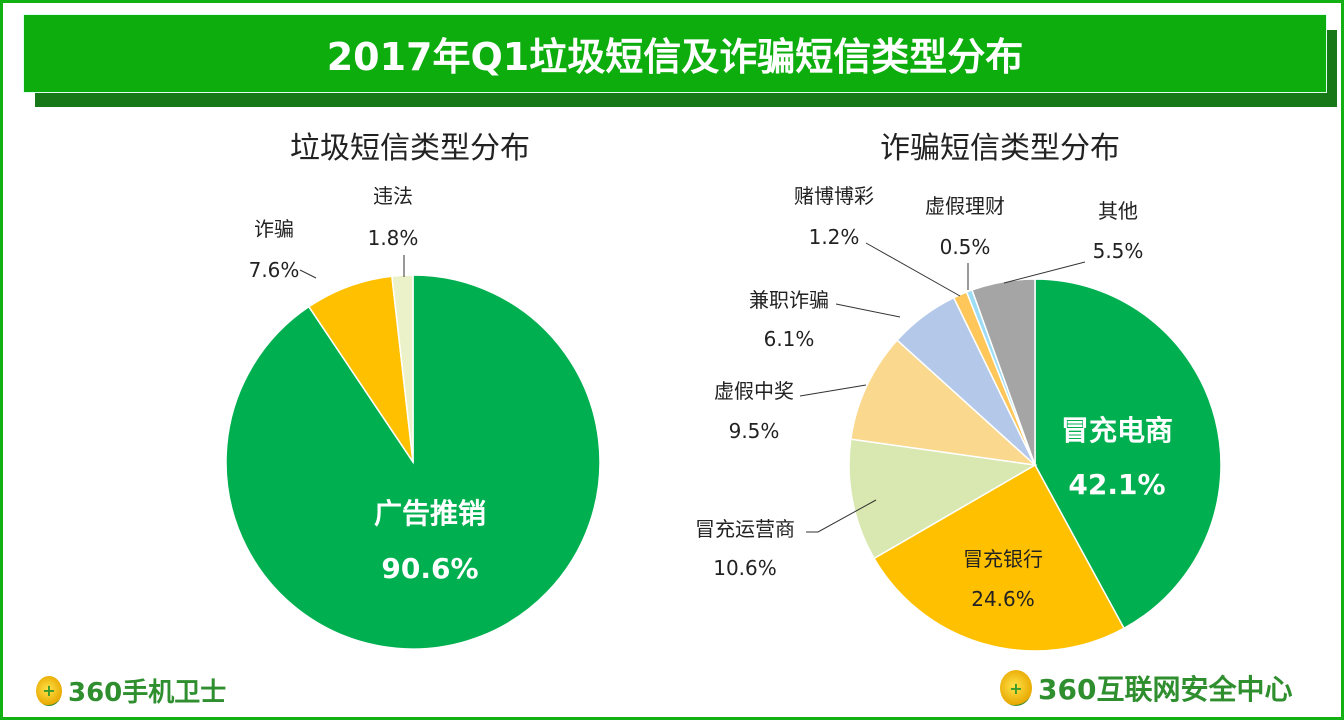 The image size is (1344, 720). I want to click on slice-value: 9.5%, so click(754, 431).